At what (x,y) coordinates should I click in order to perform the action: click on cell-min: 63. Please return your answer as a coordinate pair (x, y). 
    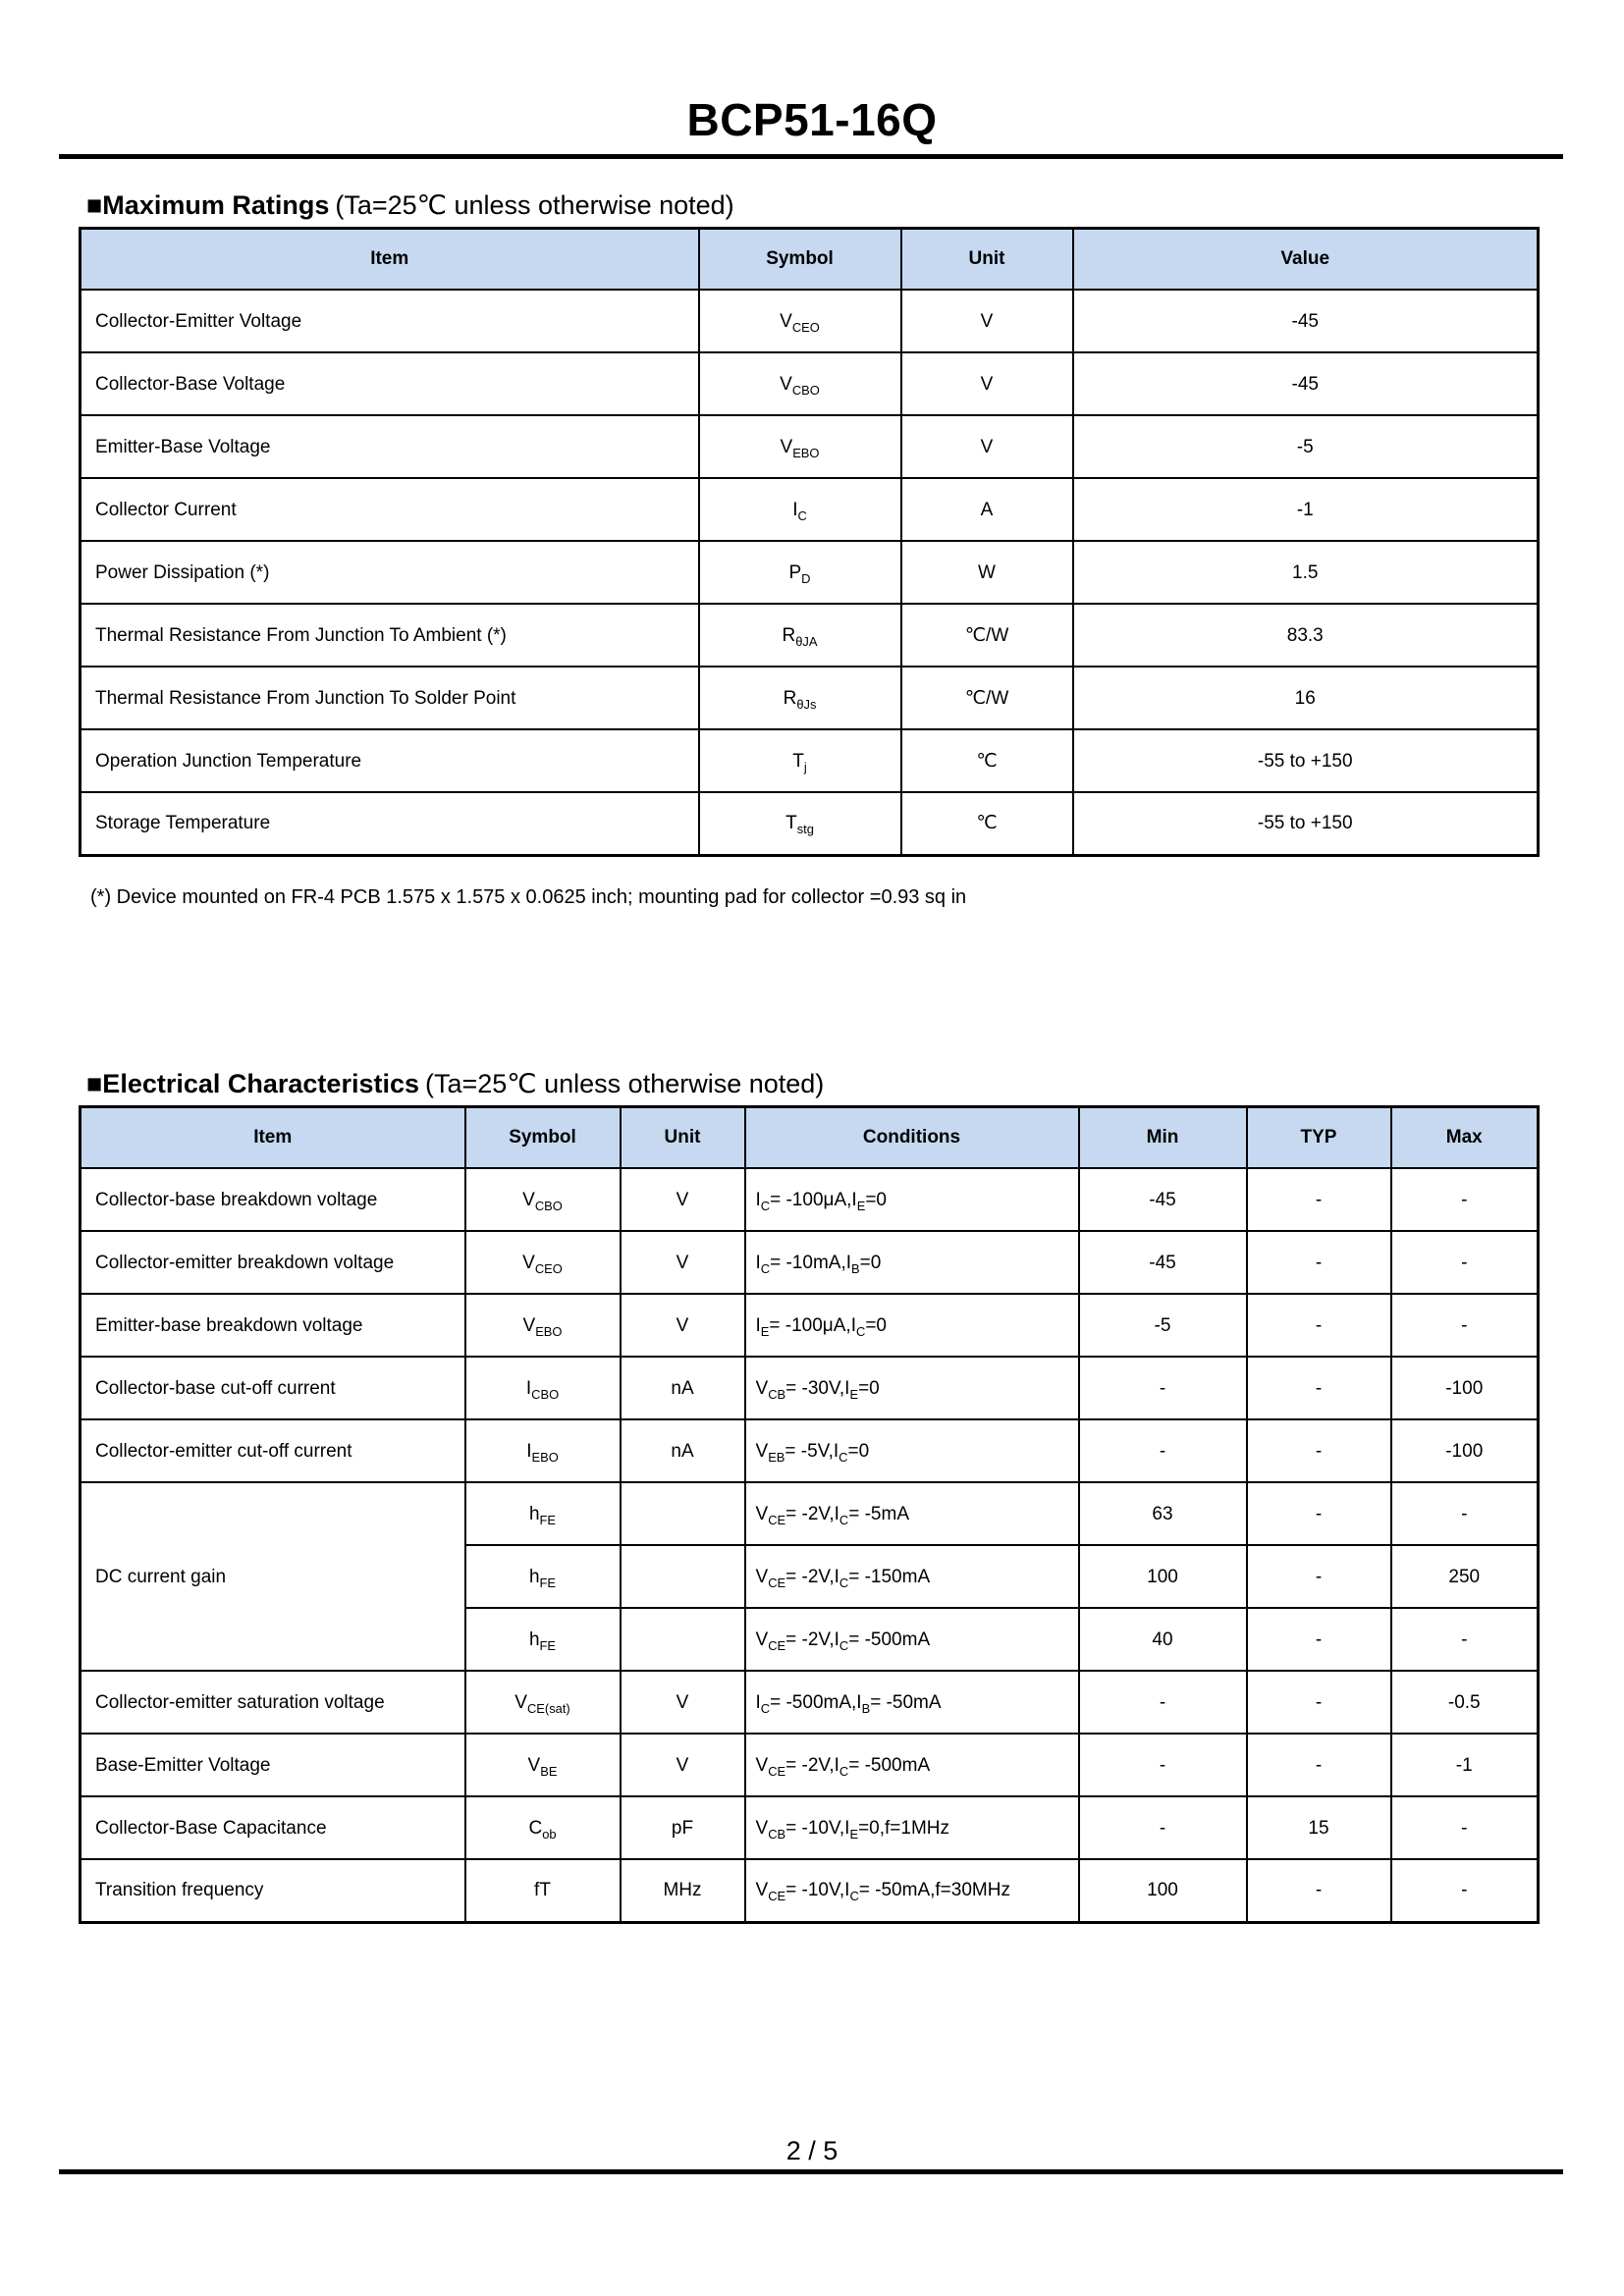
    Looking at the image, I should click on (1162, 1514).